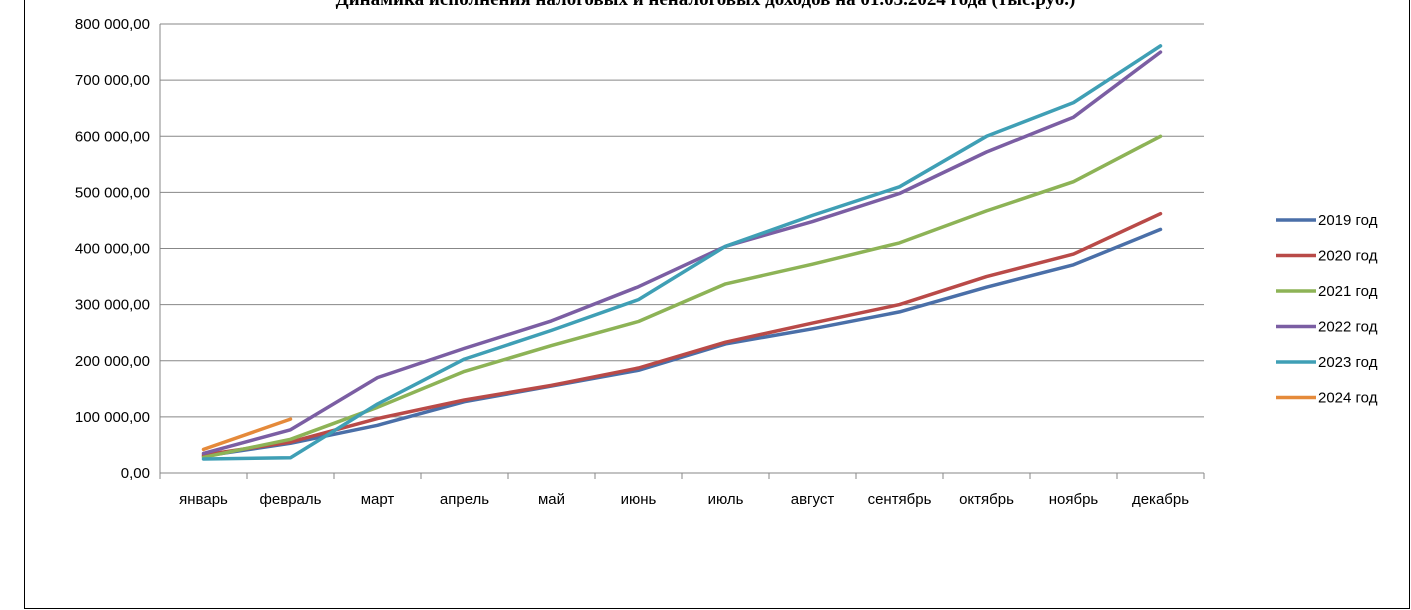 This screenshot has width=1411, height=610. Describe the element at coordinates (551, 499) in the screenshot. I see `x-tick-label: май` at that location.